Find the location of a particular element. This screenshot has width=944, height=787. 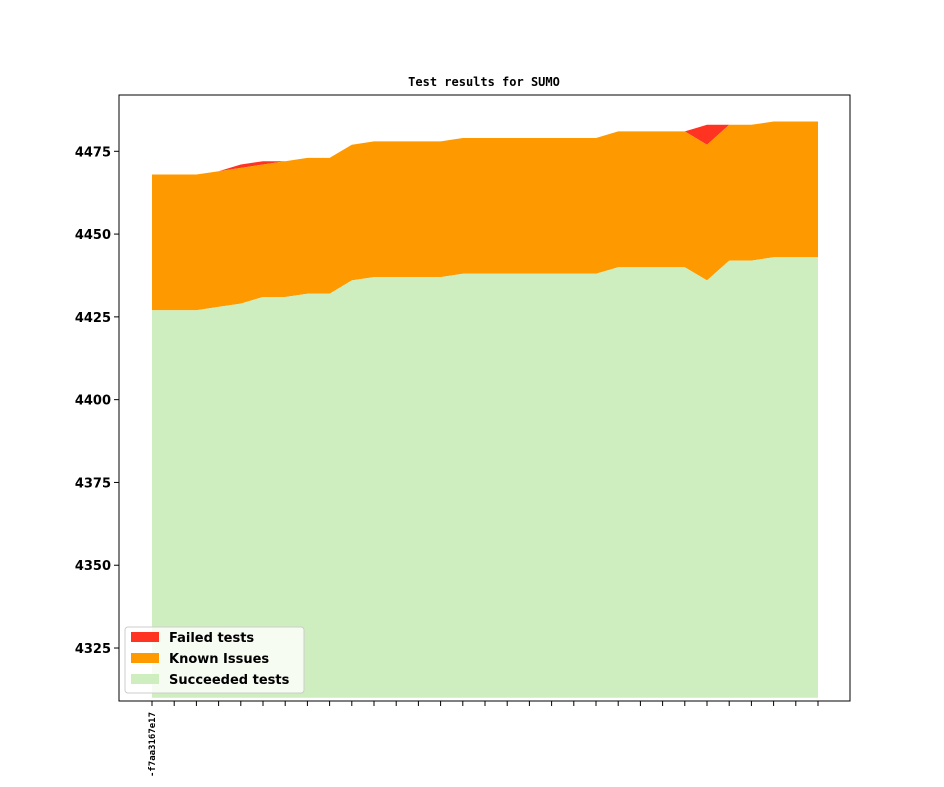

legend-label: Failed tests is located at coordinates (211, 638).